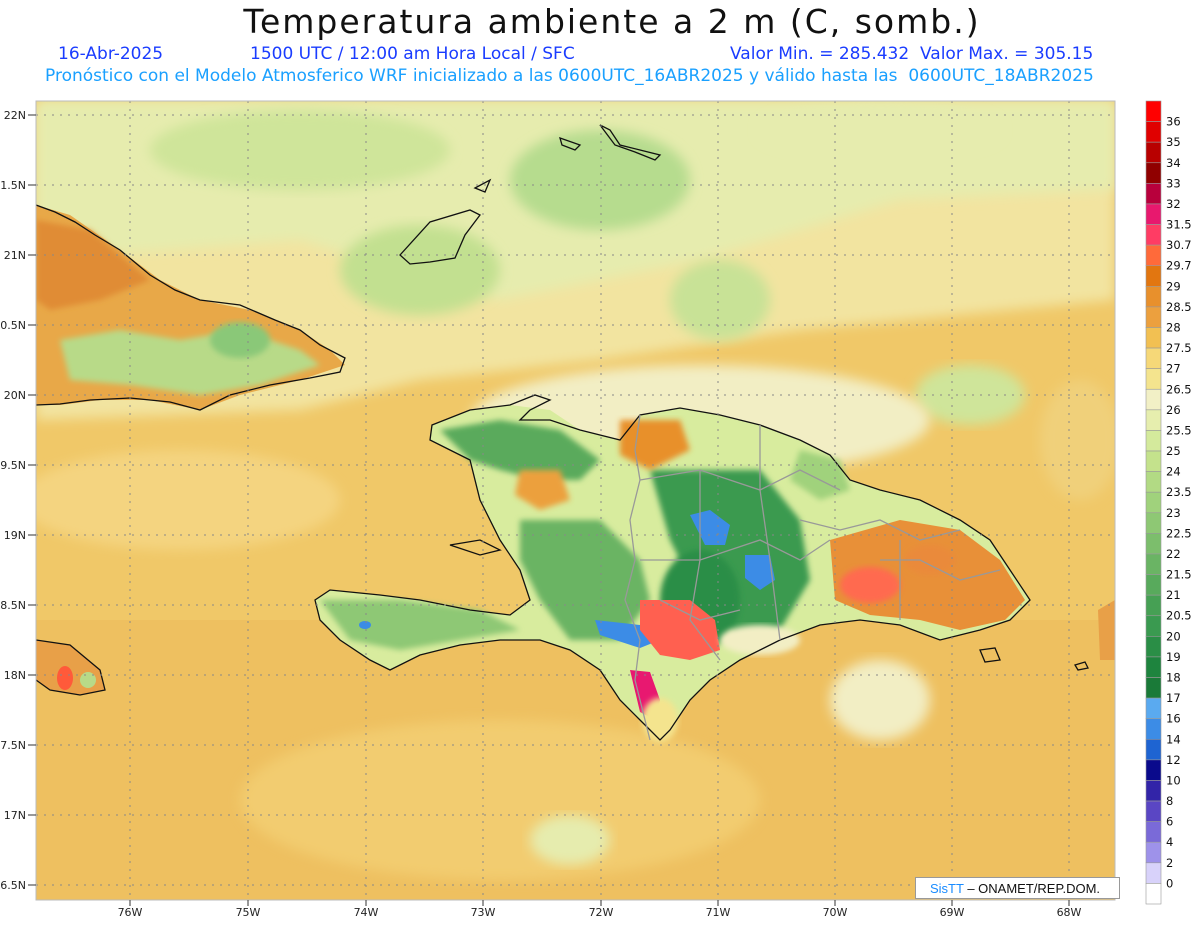 The width and height of the screenshot is (1200, 927). What do you see at coordinates (1169, 822) in the screenshot?
I see `colorbar-label: 6` at bounding box center [1169, 822].